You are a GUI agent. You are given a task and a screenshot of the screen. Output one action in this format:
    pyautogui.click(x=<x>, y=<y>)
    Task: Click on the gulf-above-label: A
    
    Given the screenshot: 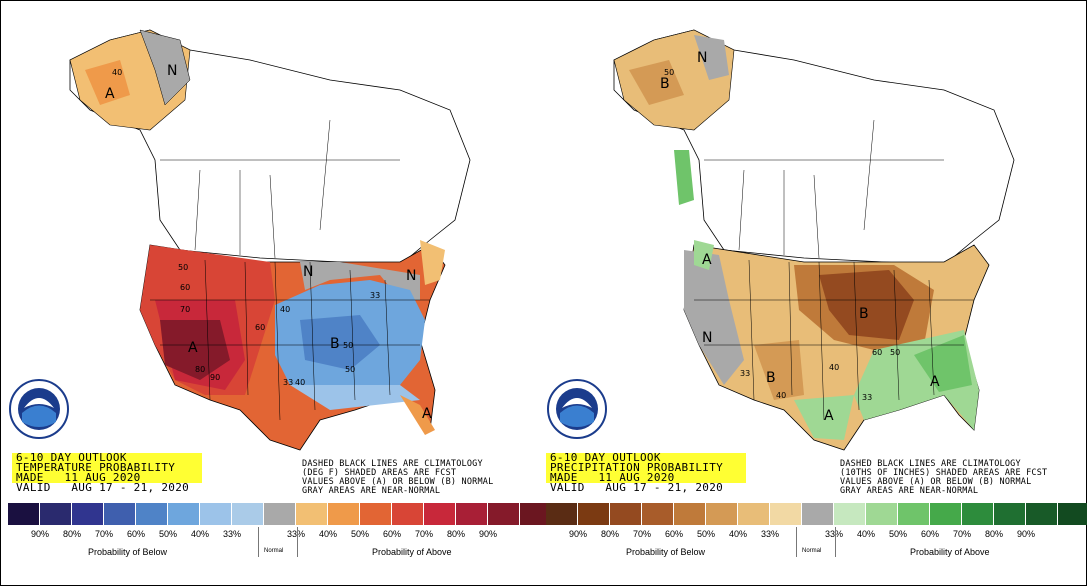 What is the action you would take?
    pyautogui.click(x=829, y=416)
    